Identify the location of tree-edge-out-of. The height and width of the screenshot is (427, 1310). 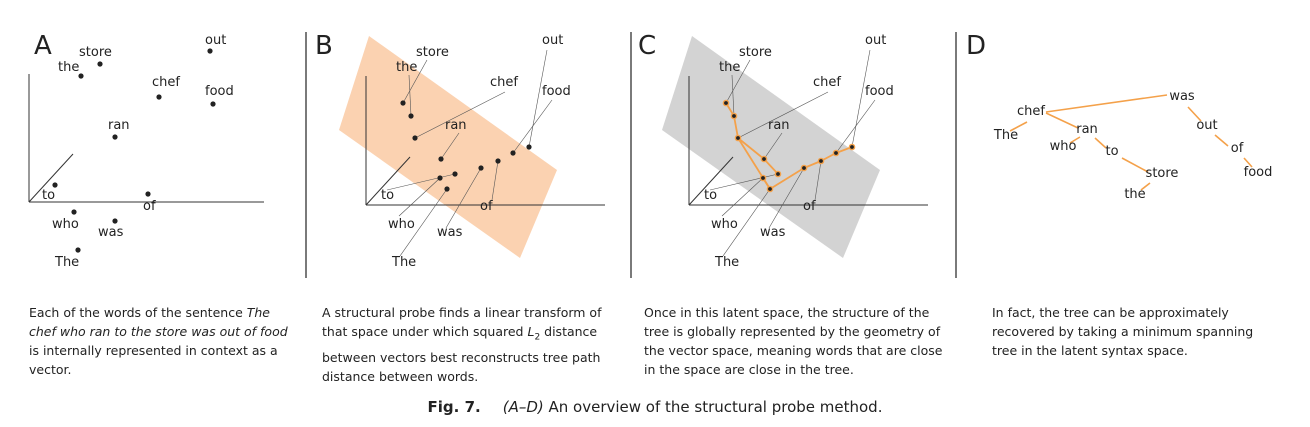
(1221, 140).